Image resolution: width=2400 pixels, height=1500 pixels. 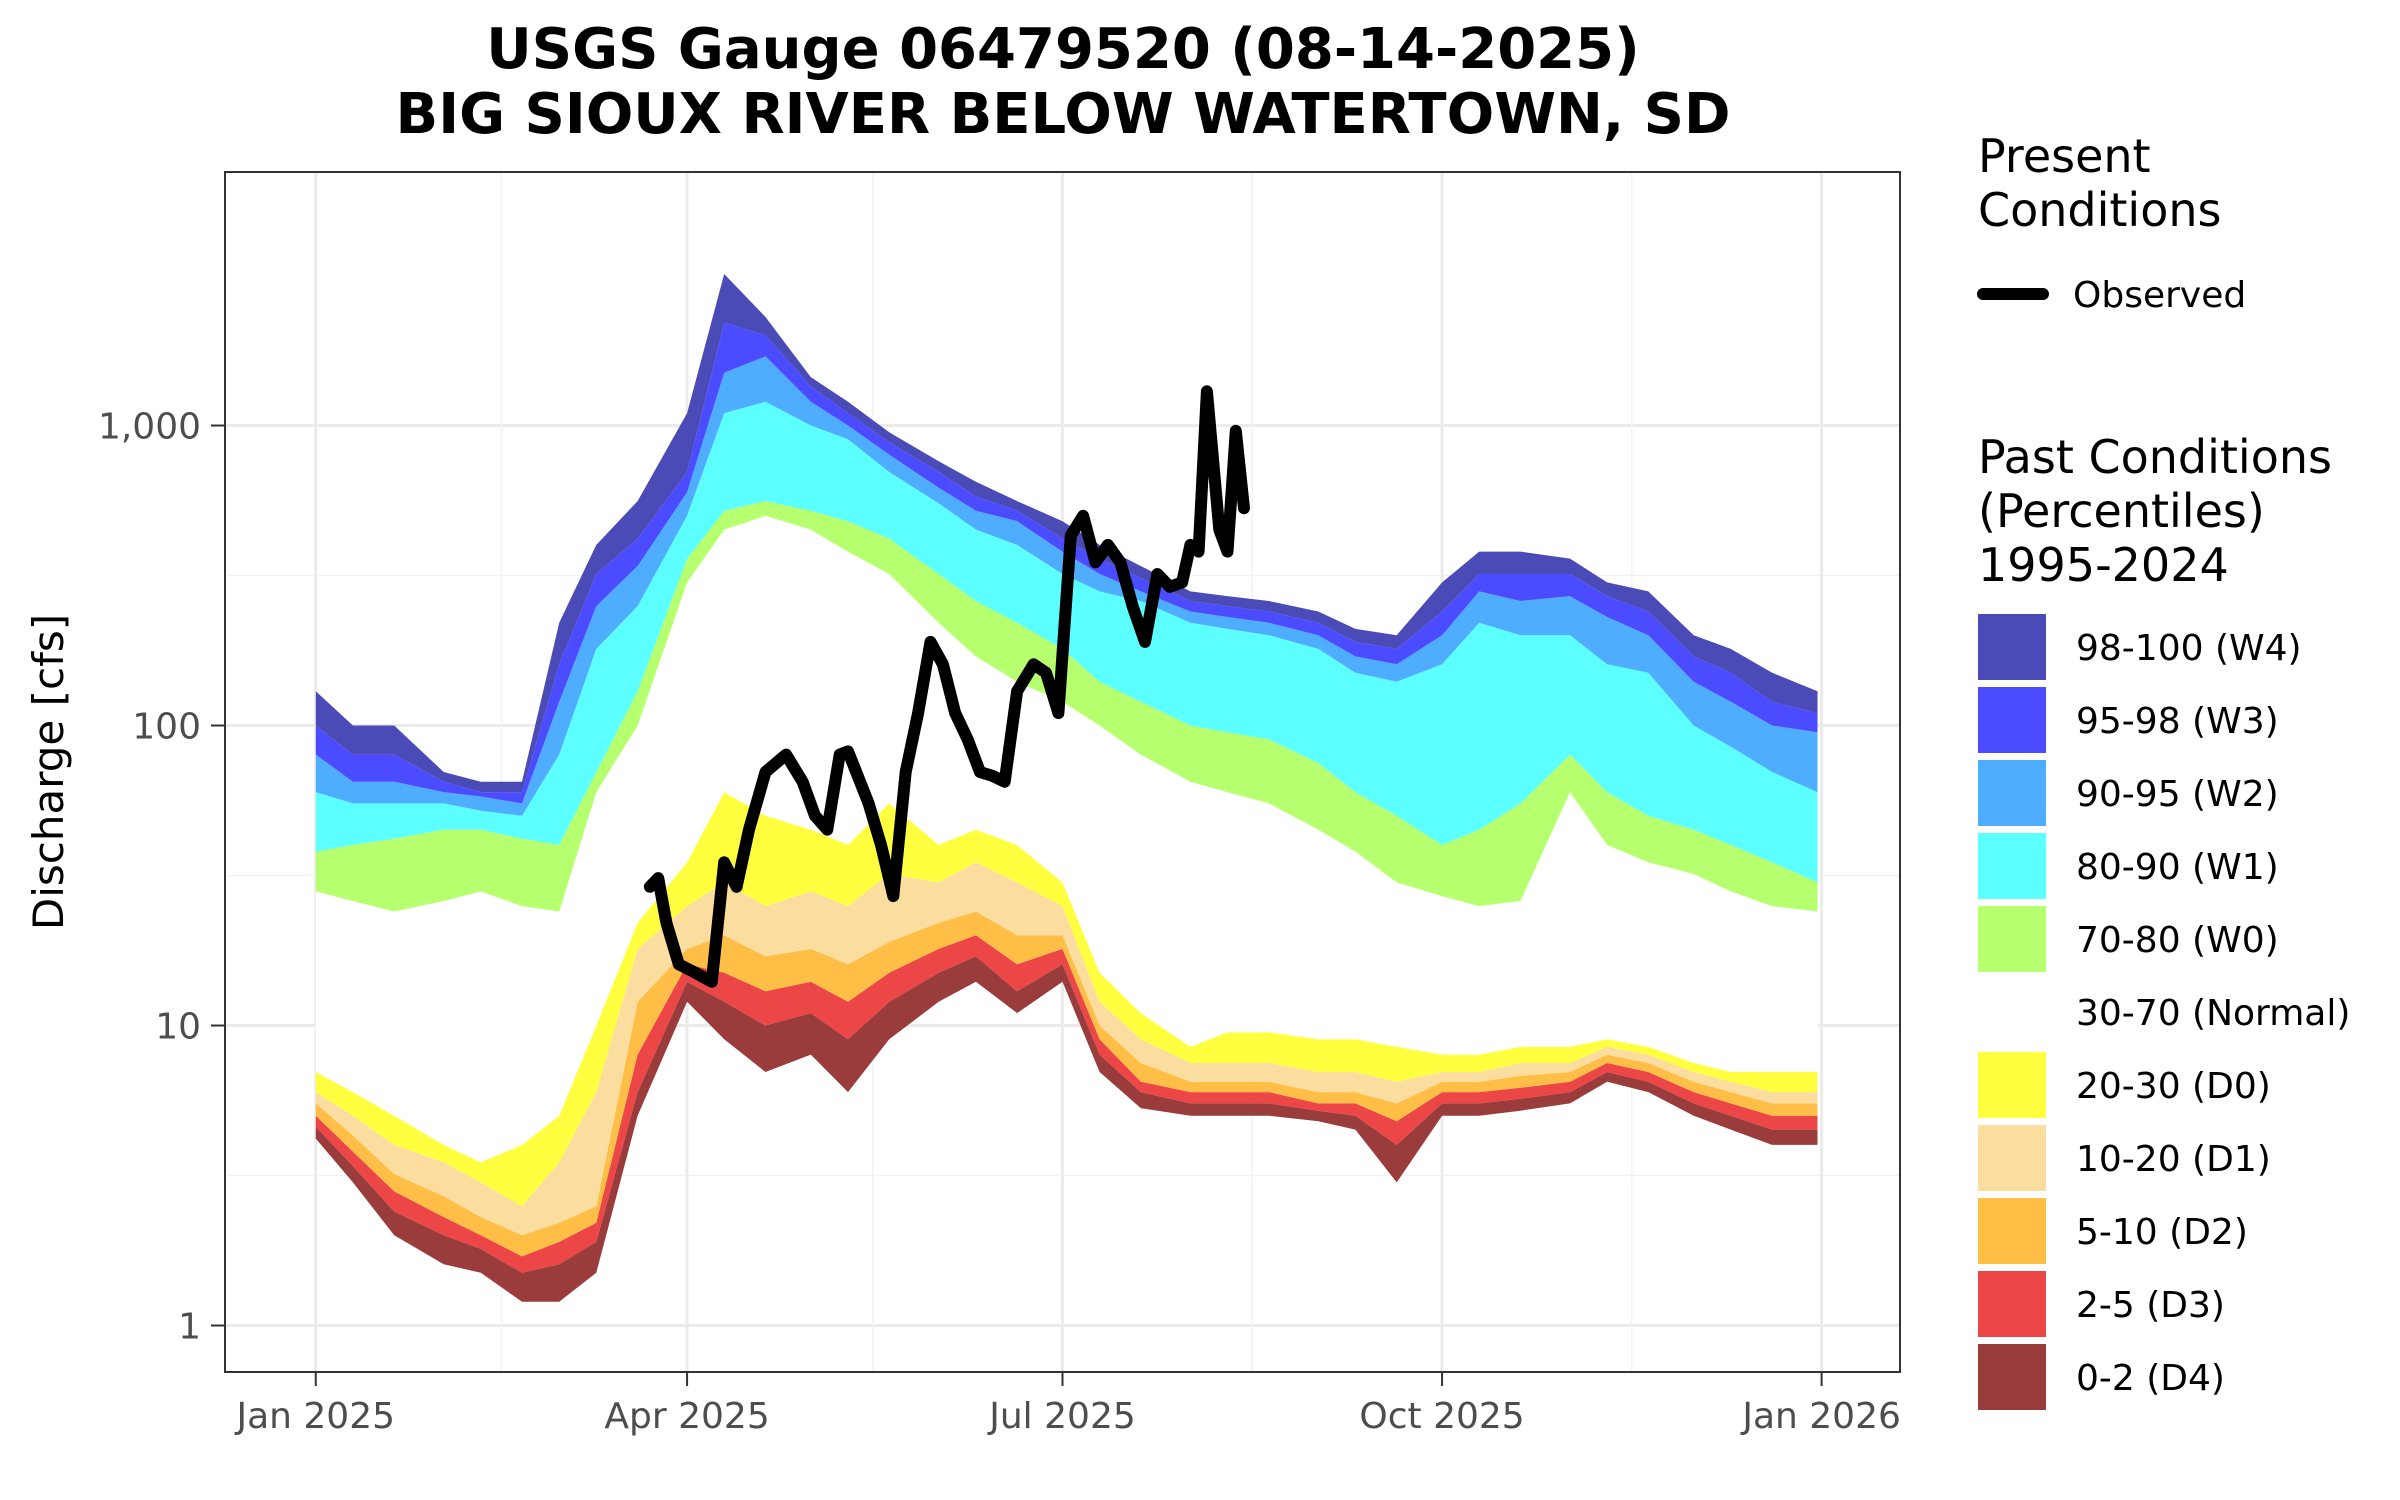 I want to click on legend-swatch-30-70-normal, so click(x=2012, y=1012).